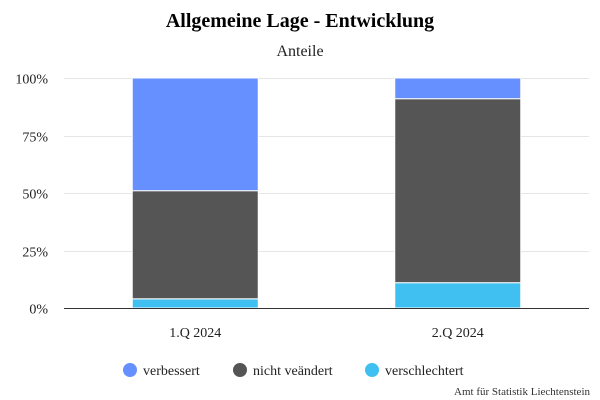 Image resolution: width=600 pixels, height=400 pixels. Describe the element at coordinates (38, 310) in the screenshot. I see `y-tick-label: 0%` at that location.